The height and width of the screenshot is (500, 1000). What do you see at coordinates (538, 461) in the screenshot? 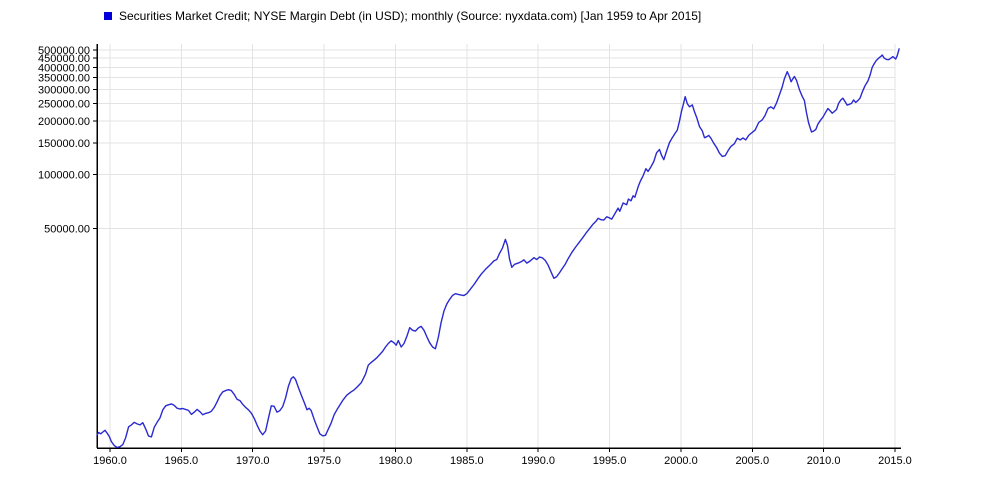
I see `x-tick-label: 1990.0` at bounding box center [538, 461].